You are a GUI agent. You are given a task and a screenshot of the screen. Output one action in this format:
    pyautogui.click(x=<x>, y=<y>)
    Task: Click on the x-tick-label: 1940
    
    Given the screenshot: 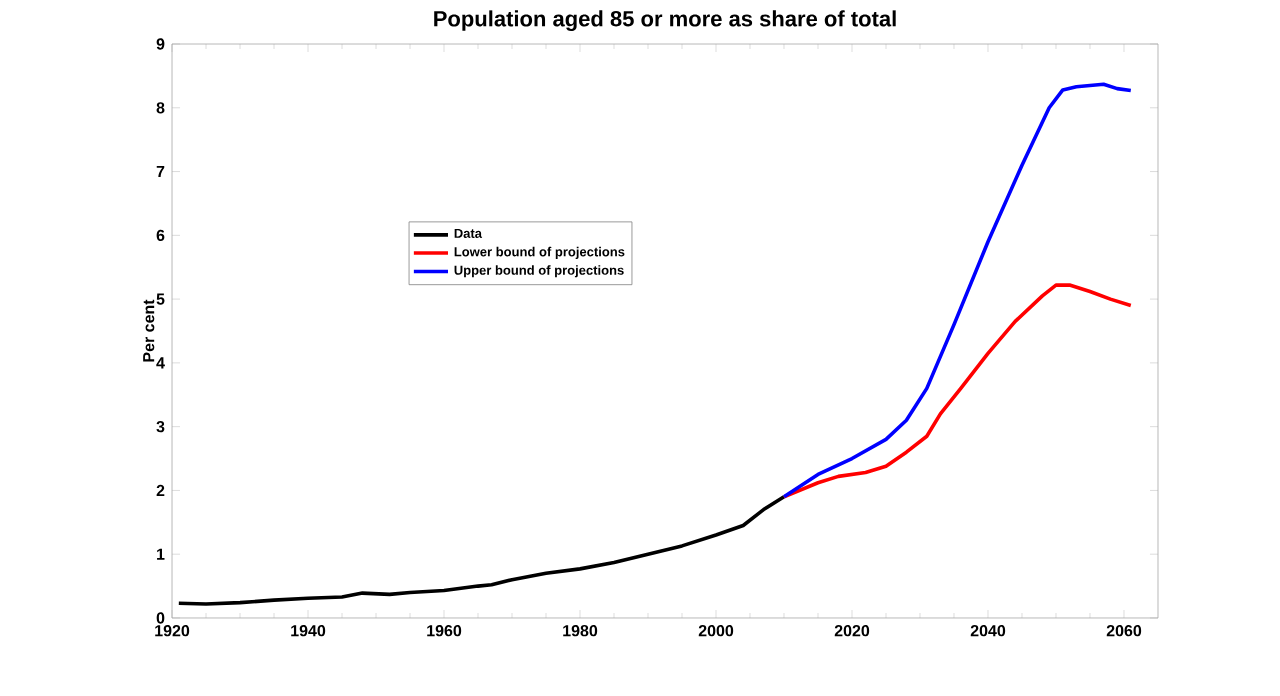 What is the action you would take?
    pyautogui.click(x=308, y=631)
    